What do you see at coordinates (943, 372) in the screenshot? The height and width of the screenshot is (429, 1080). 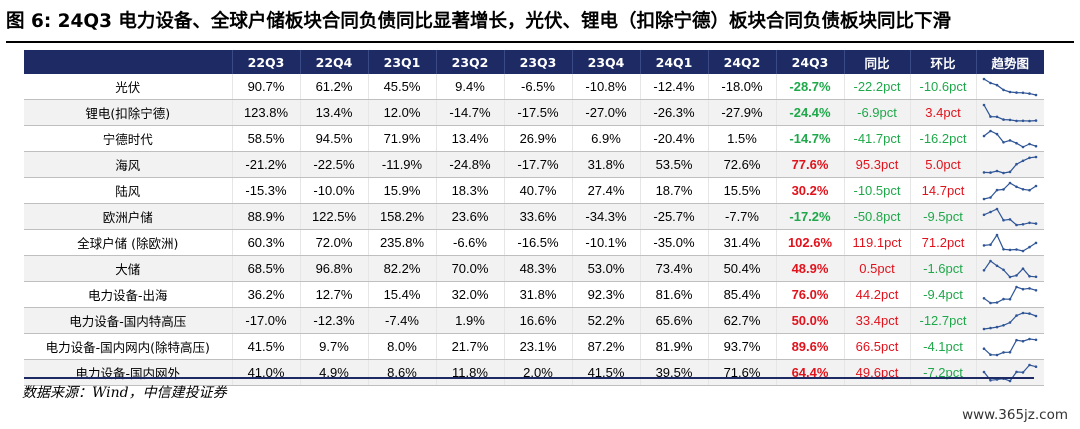 I see `qoq-cell: -7.2pct` at bounding box center [943, 372].